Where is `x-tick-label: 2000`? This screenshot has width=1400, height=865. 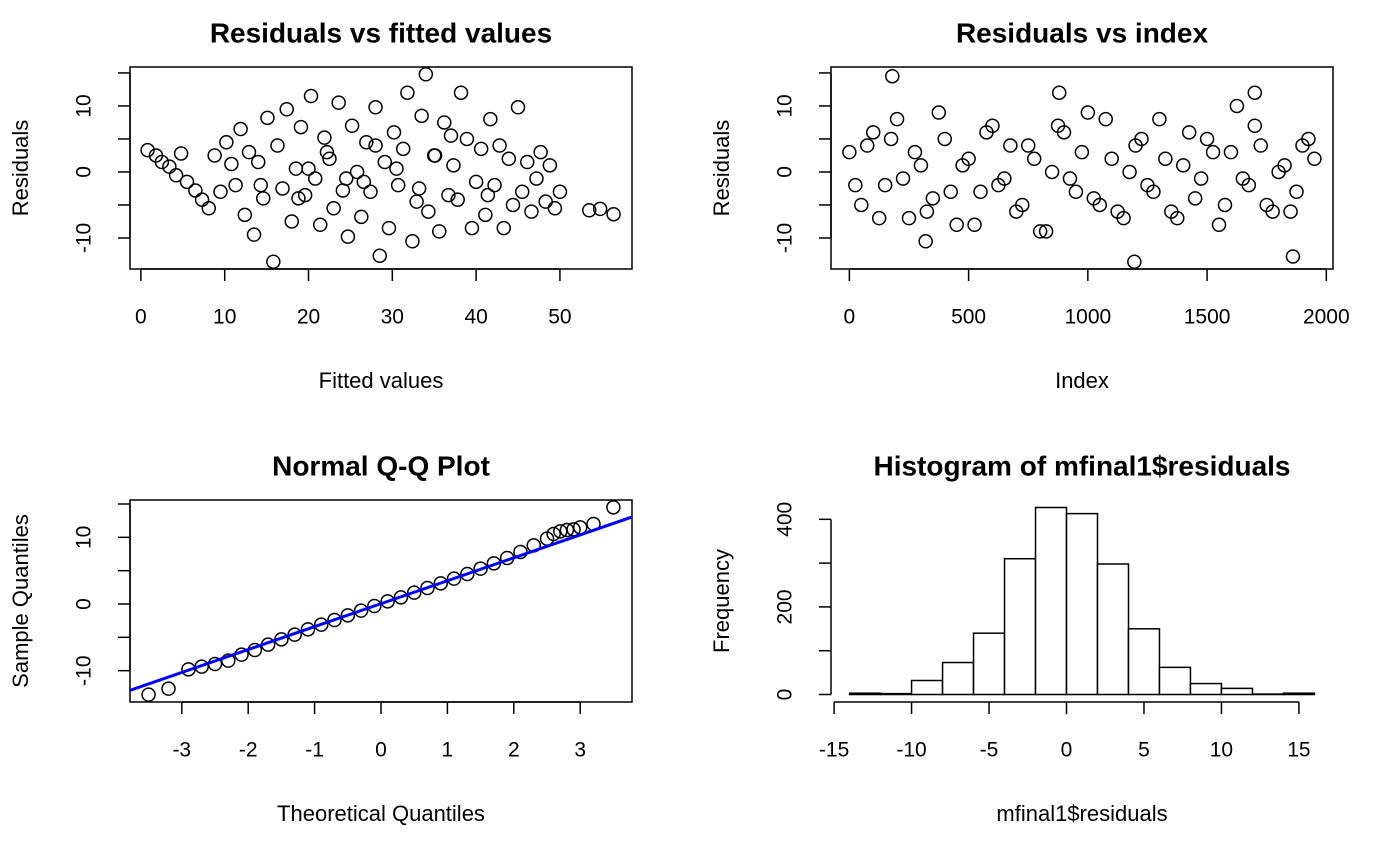
x-tick-label: 2000 is located at coordinates (1326, 317).